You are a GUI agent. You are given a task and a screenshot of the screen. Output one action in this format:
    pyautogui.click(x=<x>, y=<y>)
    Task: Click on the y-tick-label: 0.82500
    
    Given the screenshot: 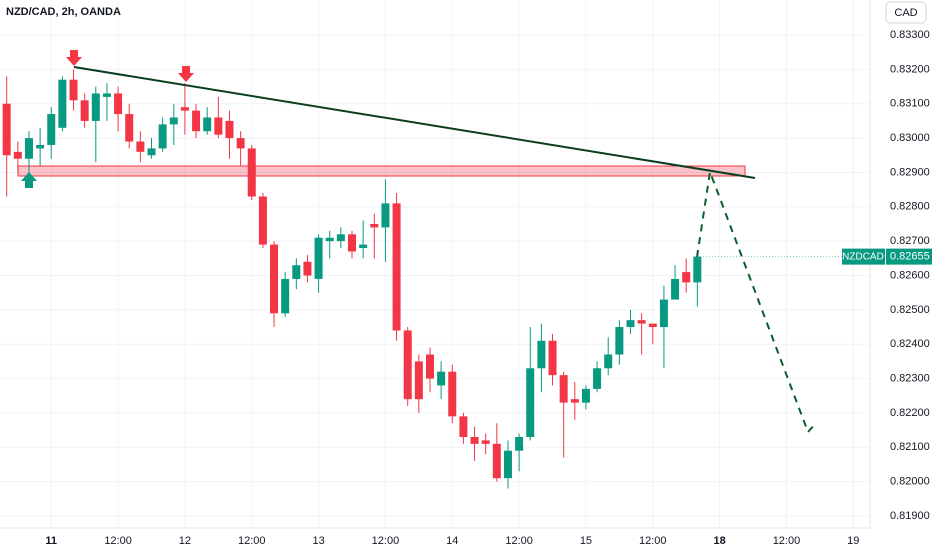 What is the action you would take?
    pyautogui.click(x=910, y=310)
    